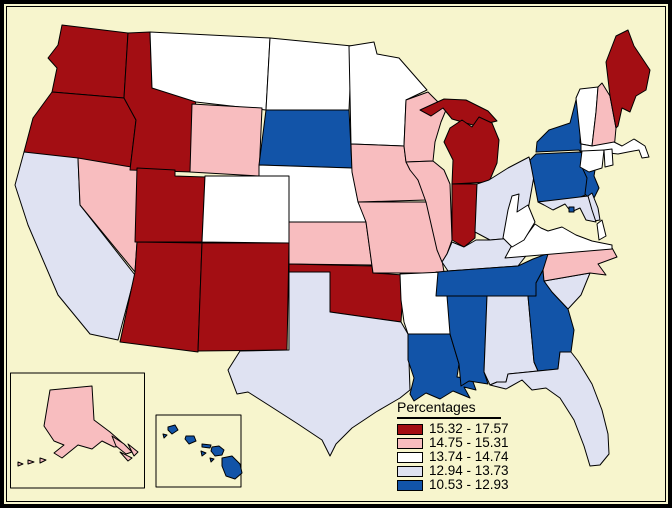  Describe the element at coordinates (549, 409) in the screenshot. I see `state-florida` at that location.